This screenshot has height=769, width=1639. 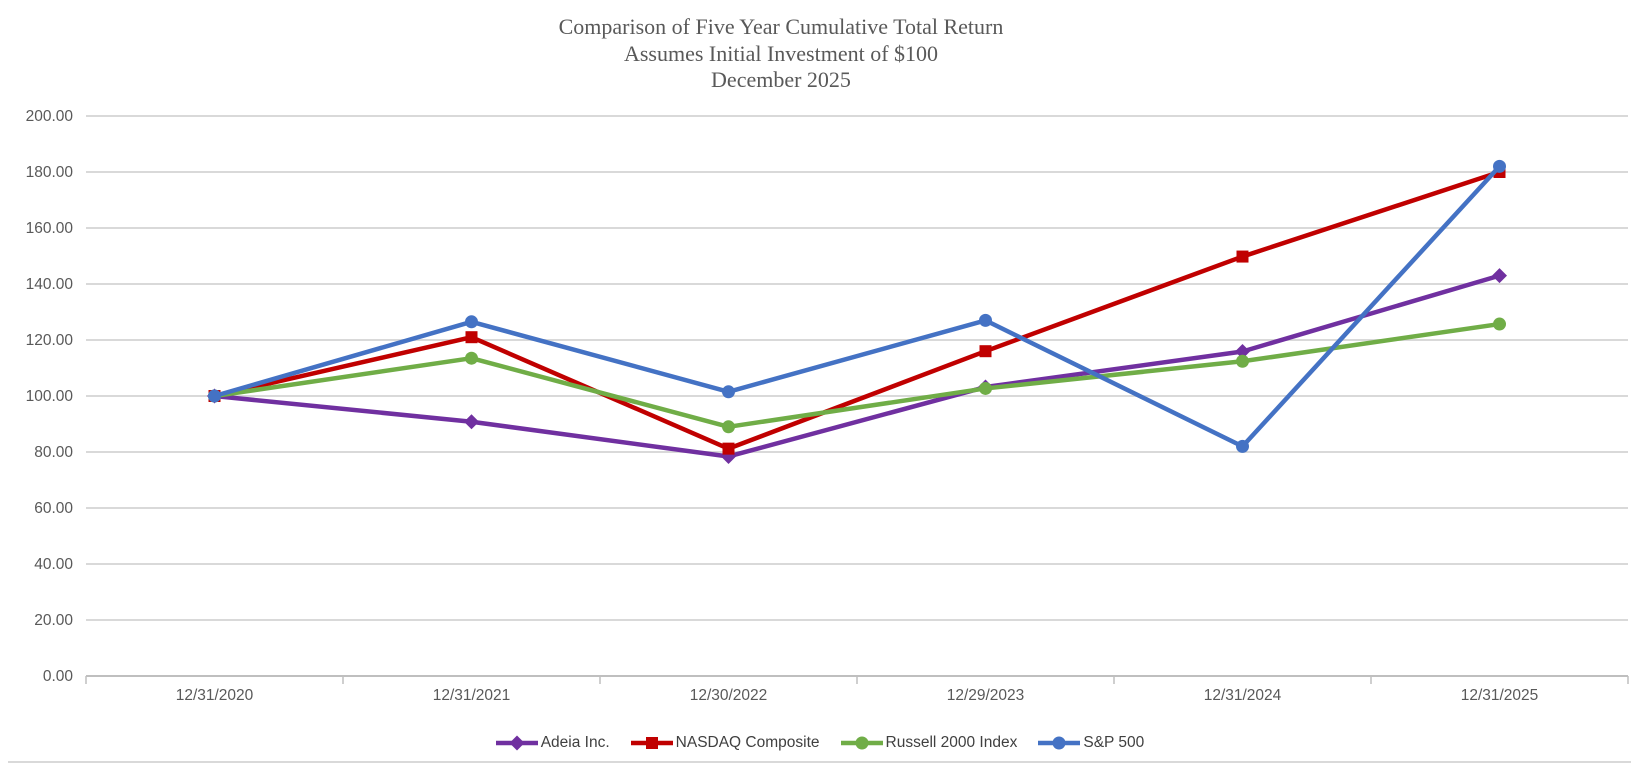 I want to click on series-line-russell-2000-index, so click(x=857, y=375).